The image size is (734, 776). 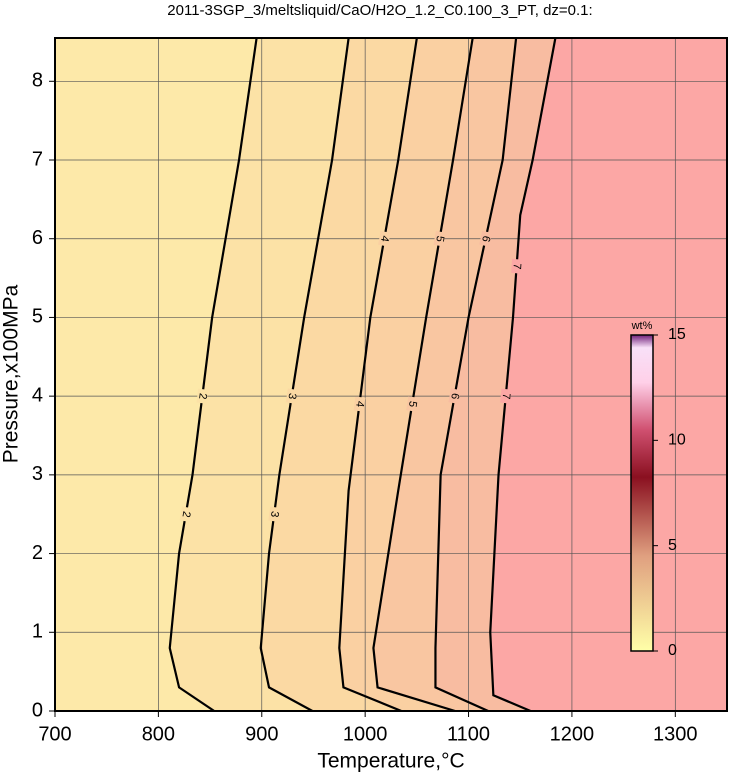 What do you see at coordinates (572, 734) in the screenshot?
I see `x-tick-label: 1200` at bounding box center [572, 734].